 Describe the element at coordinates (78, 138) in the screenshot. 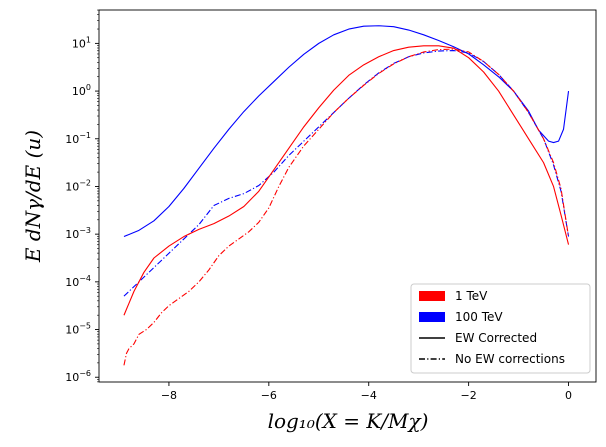

I see `y-tick-label: 10⁻¹` at that location.